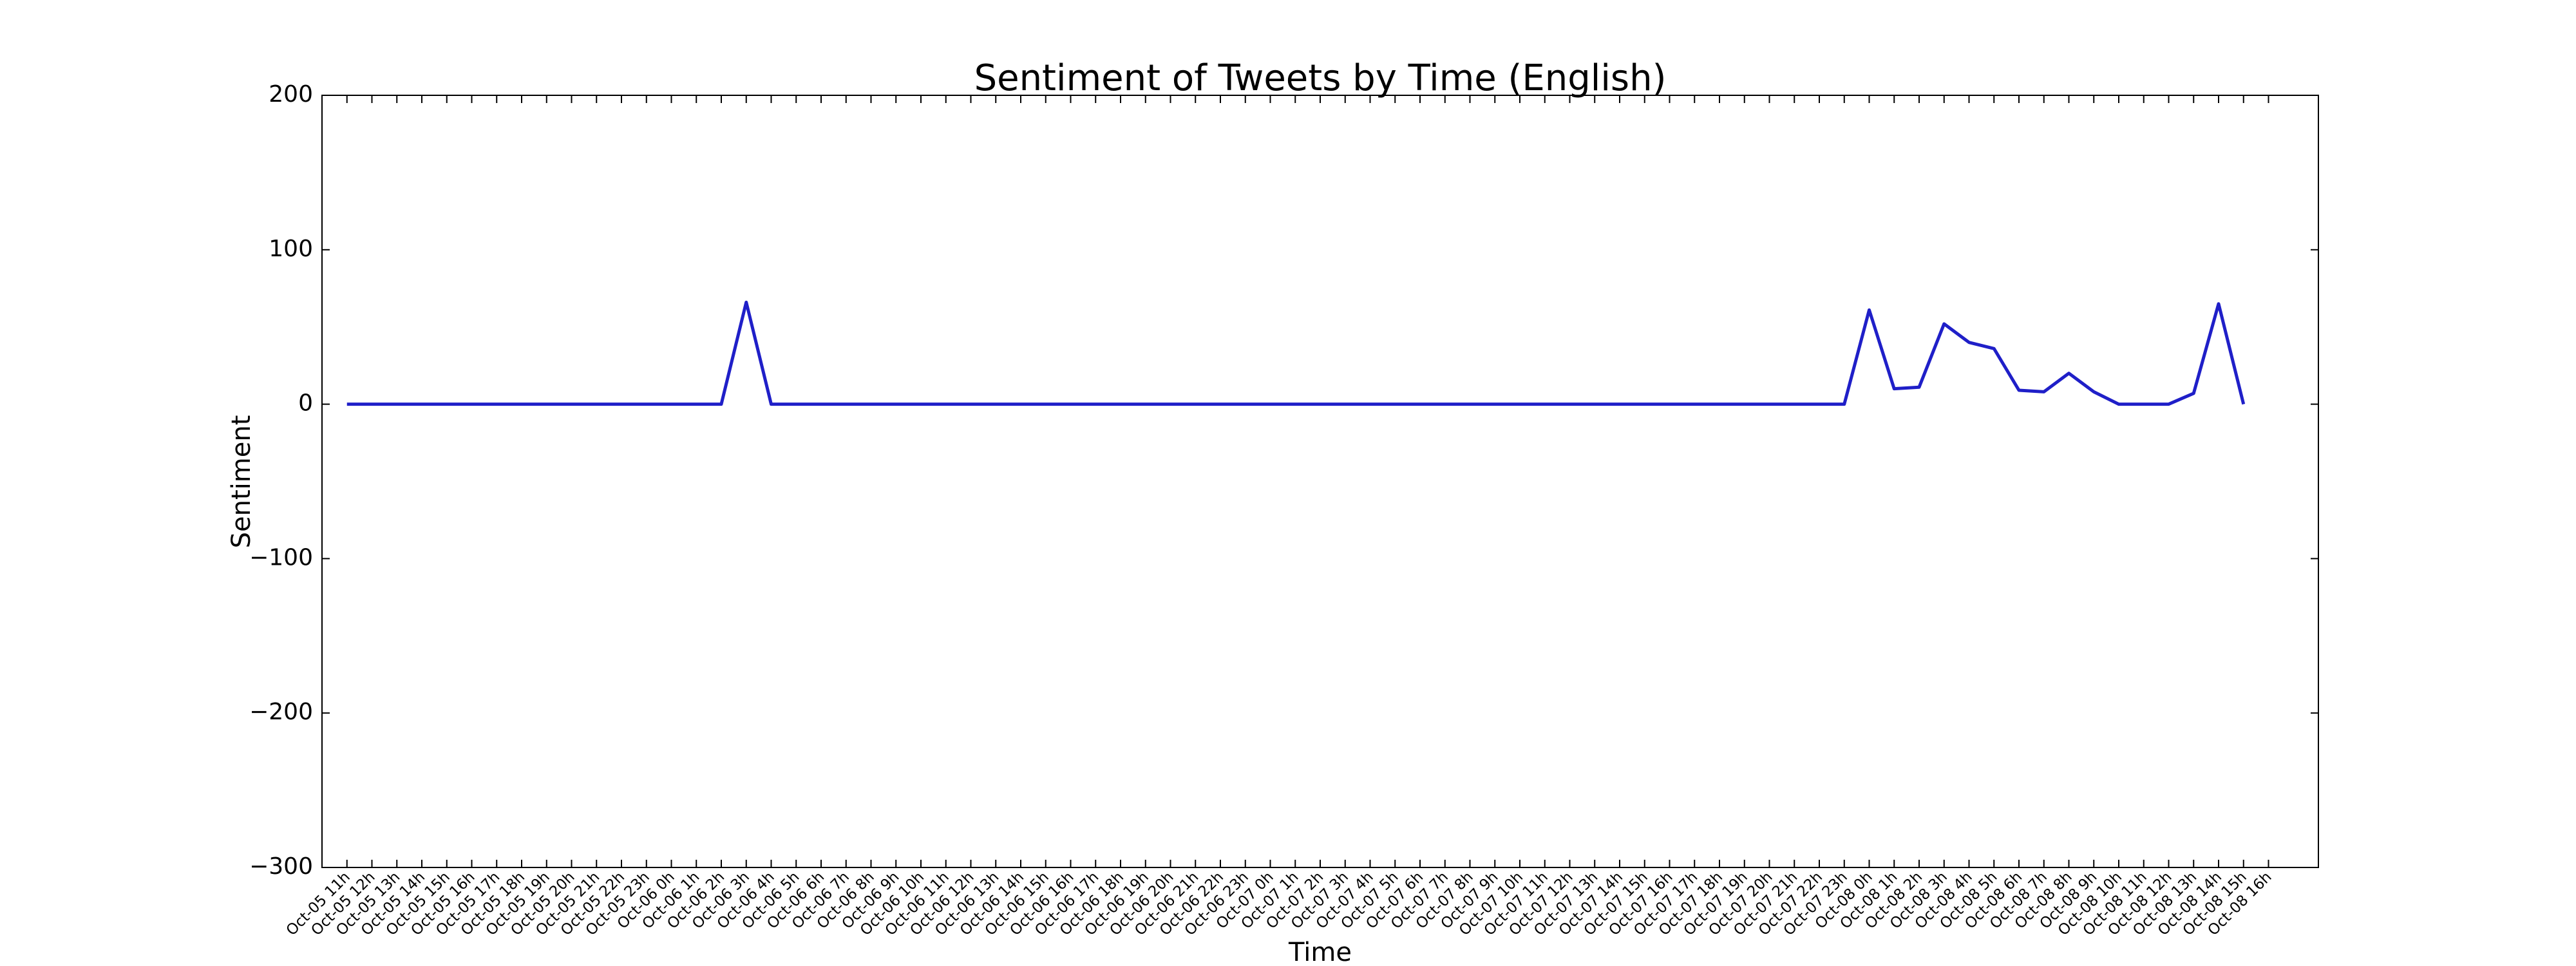 The width and height of the screenshot is (2576, 966). I want to click on chart-title: Sentiment of Tweets by Time (English), so click(1320, 78).